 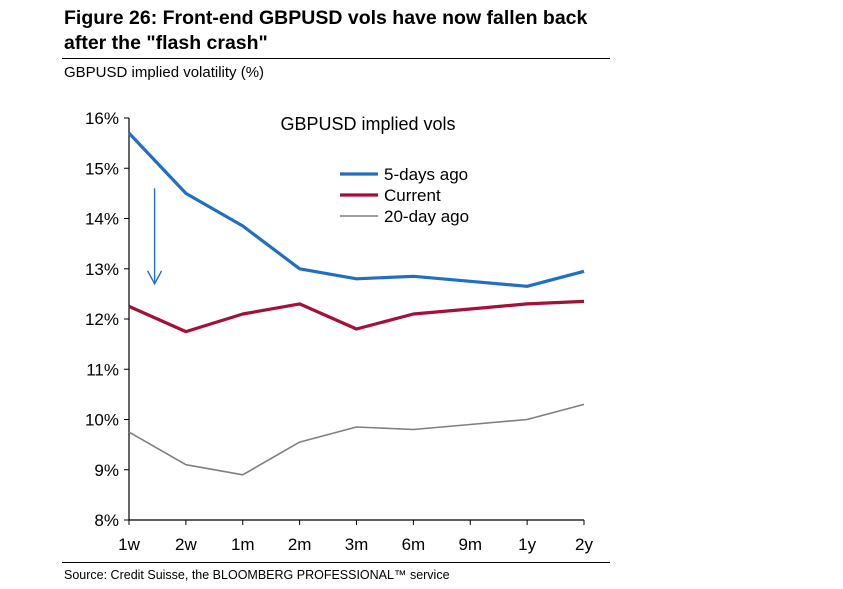 I want to click on x-tick-label: 3m, so click(x=357, y=544).